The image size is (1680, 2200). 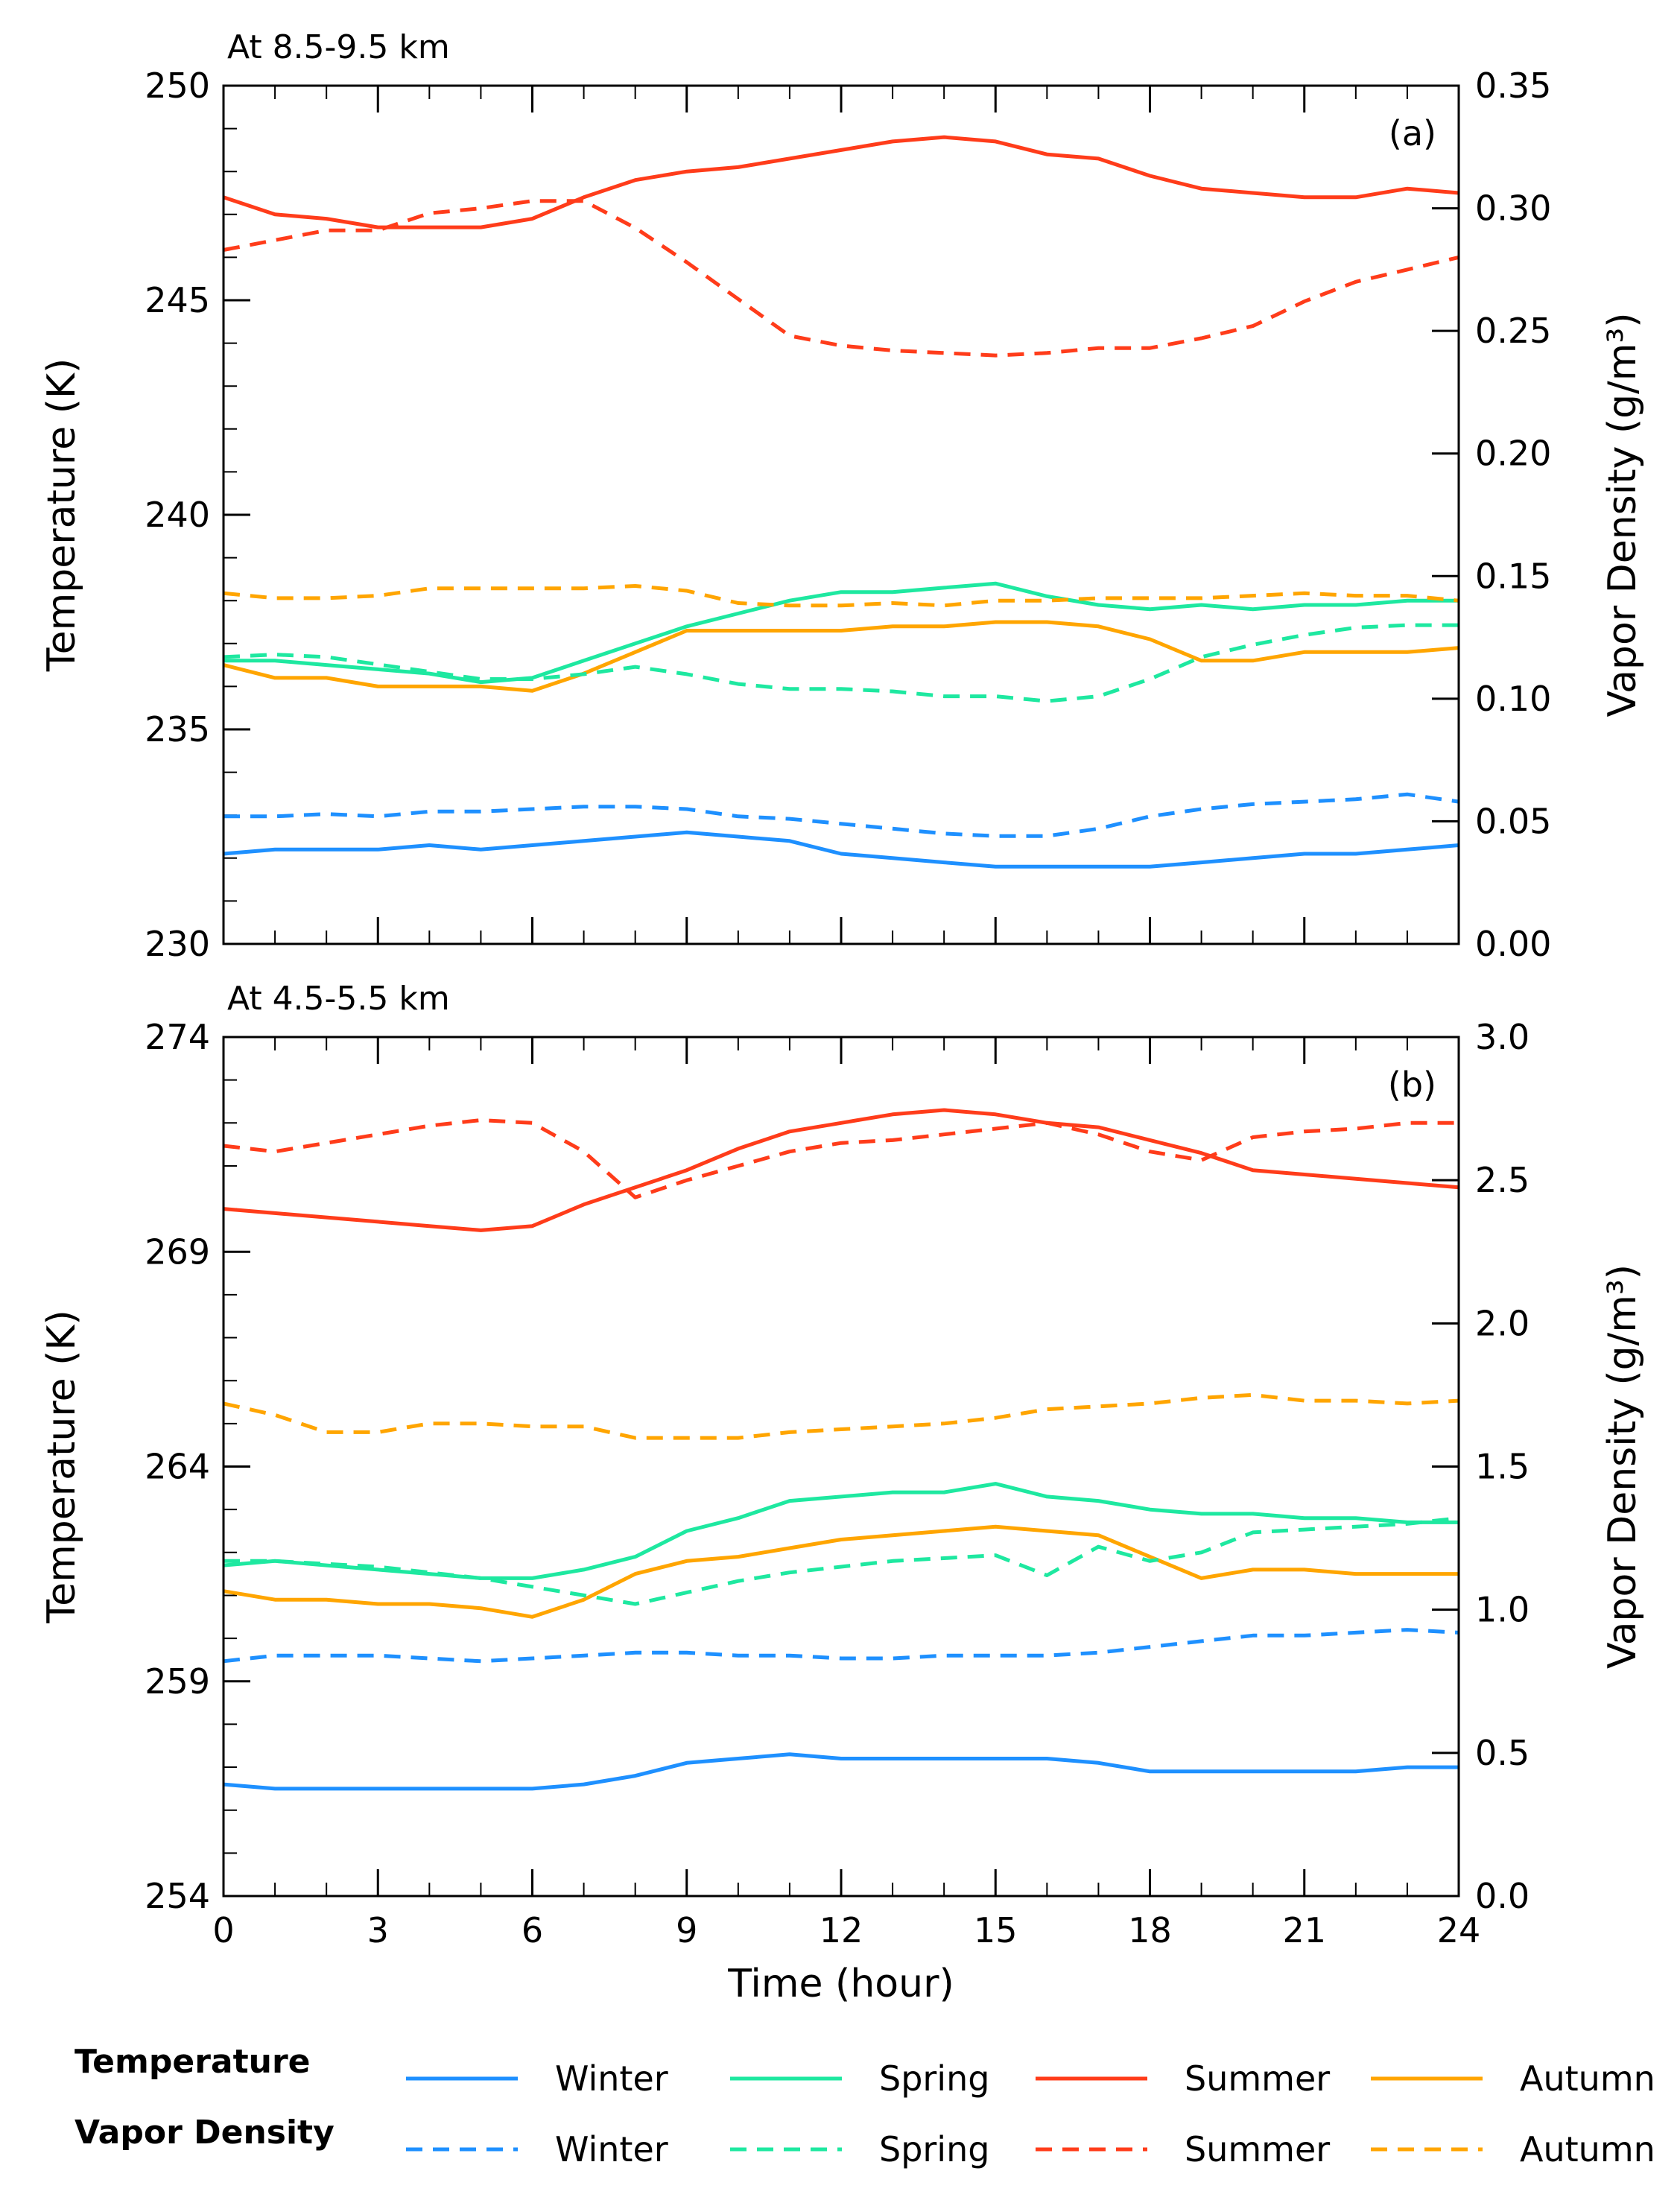 What do you see at coordinates (1502, 1896) in the screenshot?
I see `right-tick-label: 0.0` at bounding box center [1502, 1896].